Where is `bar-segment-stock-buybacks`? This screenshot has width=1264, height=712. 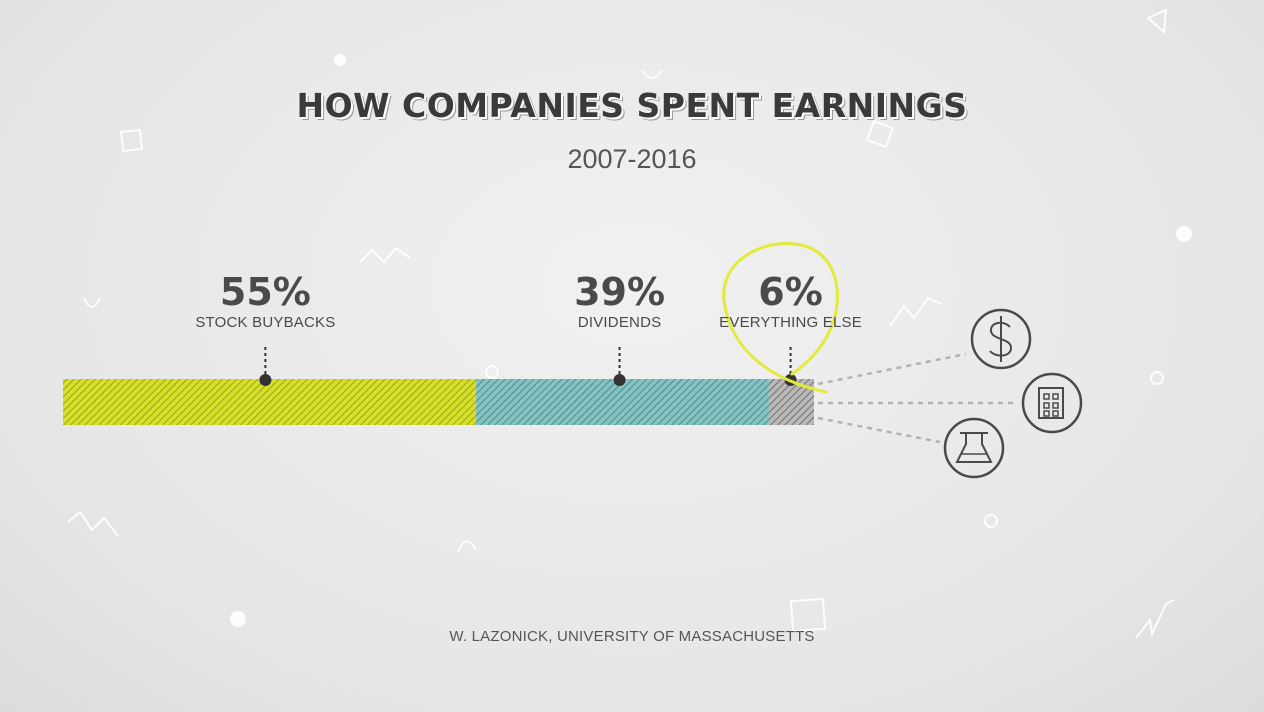
bar-segment-stock-buybacks is located at coordinates (270, 402).